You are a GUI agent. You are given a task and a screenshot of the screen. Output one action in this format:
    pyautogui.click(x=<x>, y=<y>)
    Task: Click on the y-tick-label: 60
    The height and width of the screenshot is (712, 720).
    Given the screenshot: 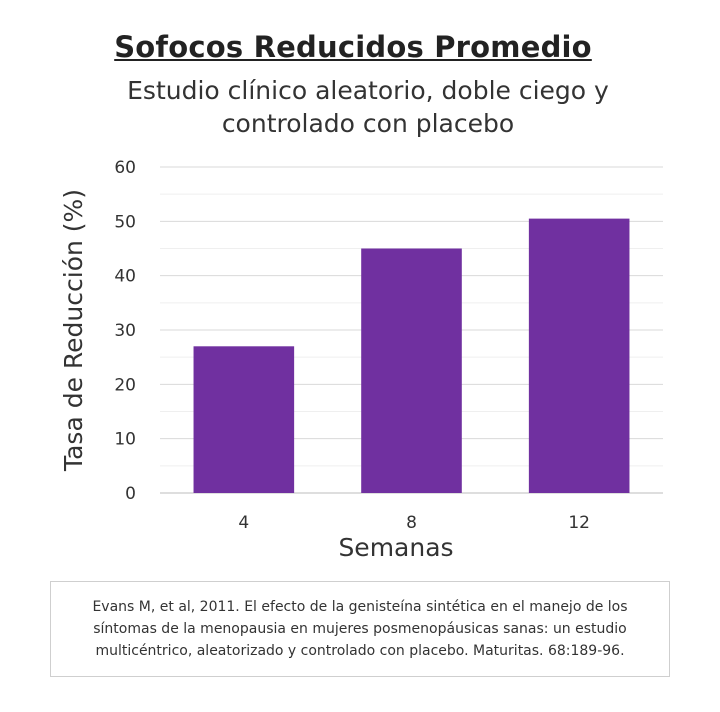 What is the action you would take?
    pyautogui.click(x=125, y=168)
    